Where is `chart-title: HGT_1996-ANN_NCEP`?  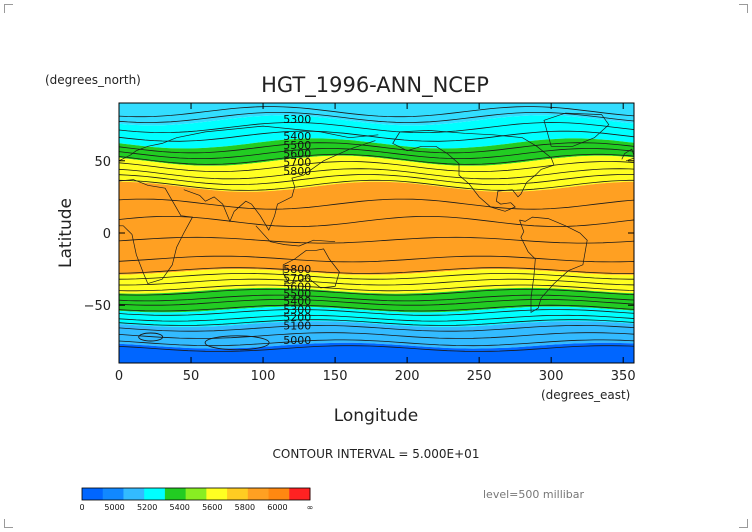 chart-title: HGT_1996-ANN_NCEP is located at coordinates (375, 85).